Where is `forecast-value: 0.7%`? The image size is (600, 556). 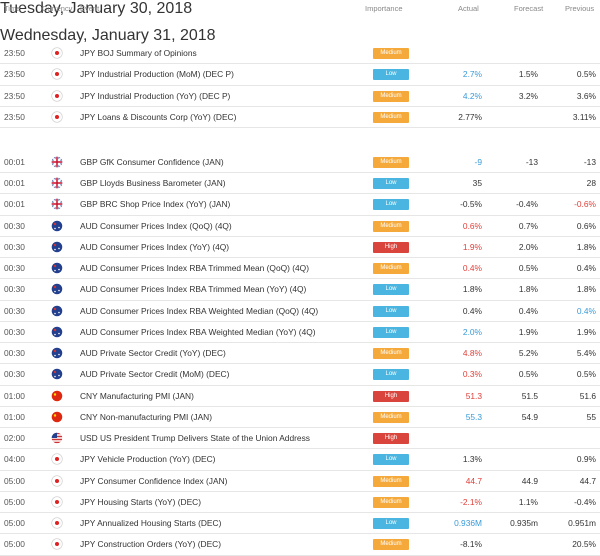 forecast-value: 0.7% is located at coordinates (528, 225).